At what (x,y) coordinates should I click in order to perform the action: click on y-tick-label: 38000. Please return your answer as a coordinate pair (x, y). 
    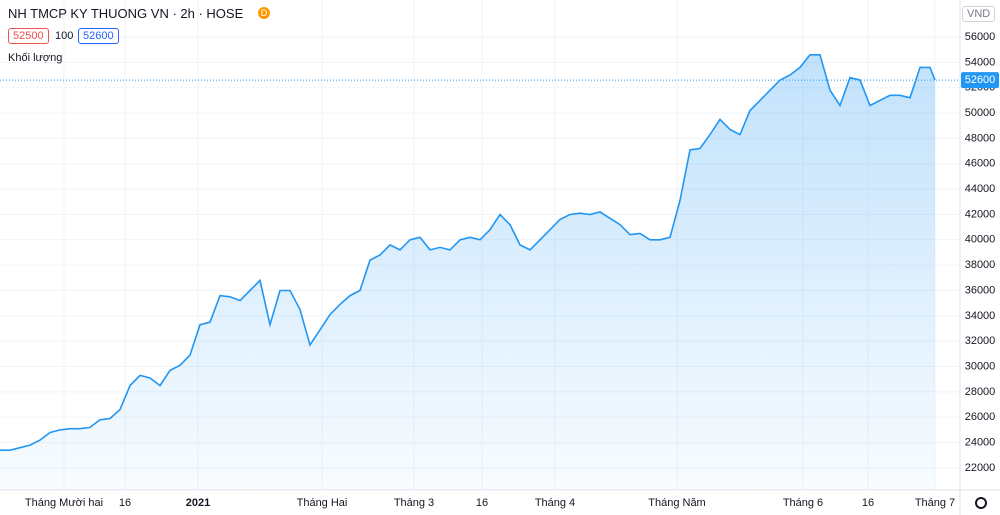
    Looking at the image, I should click on (980, 265).